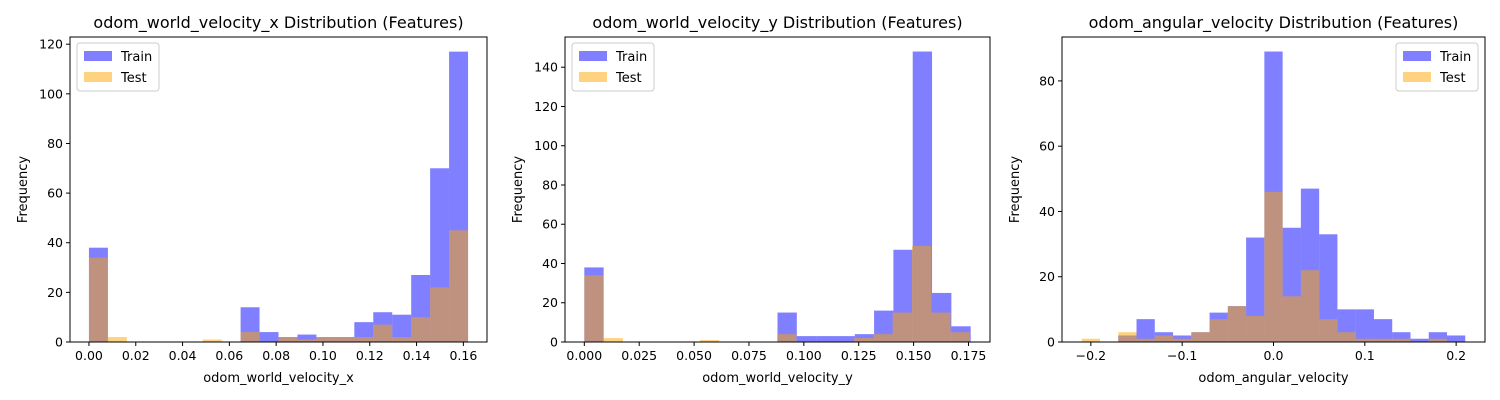 The width and height of the screenshot is (1500, 400). I want to click on x-tick-label: 0.10, so click(323, 355).